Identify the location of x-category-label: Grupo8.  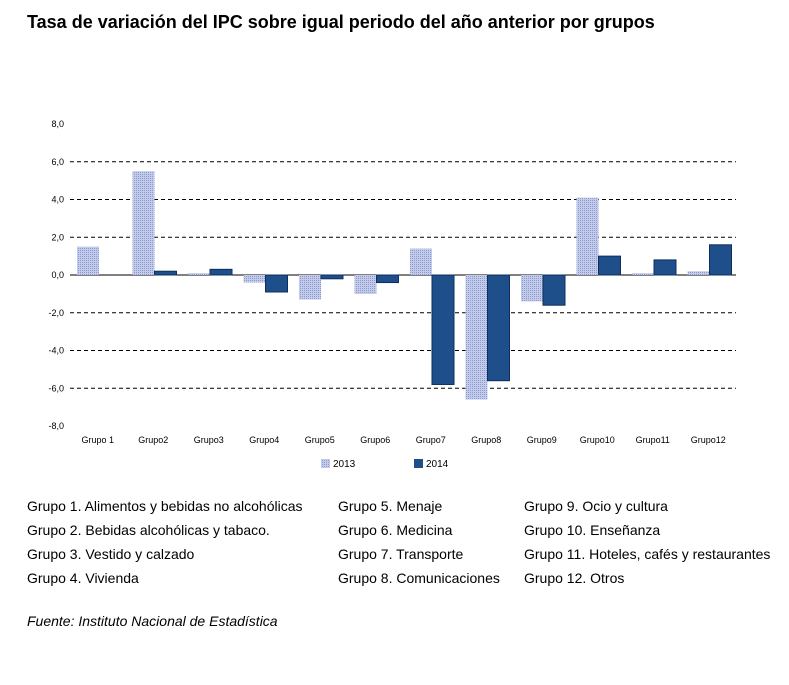
(486, 440).